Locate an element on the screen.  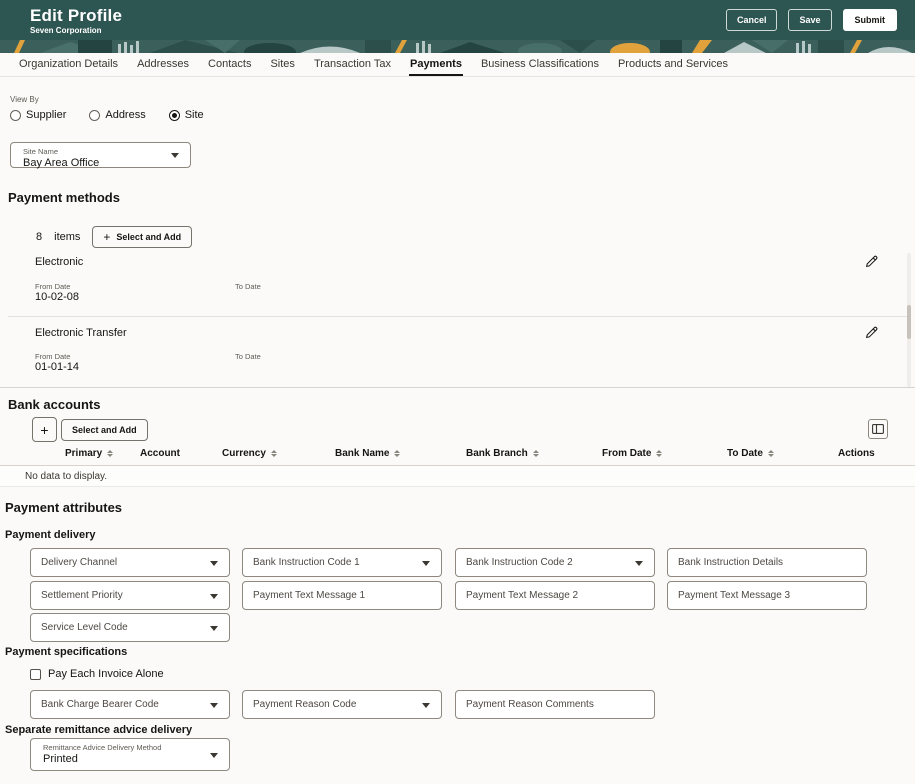
bank-accounts-heading: Bank accounts is located at coordinates (54, 404).